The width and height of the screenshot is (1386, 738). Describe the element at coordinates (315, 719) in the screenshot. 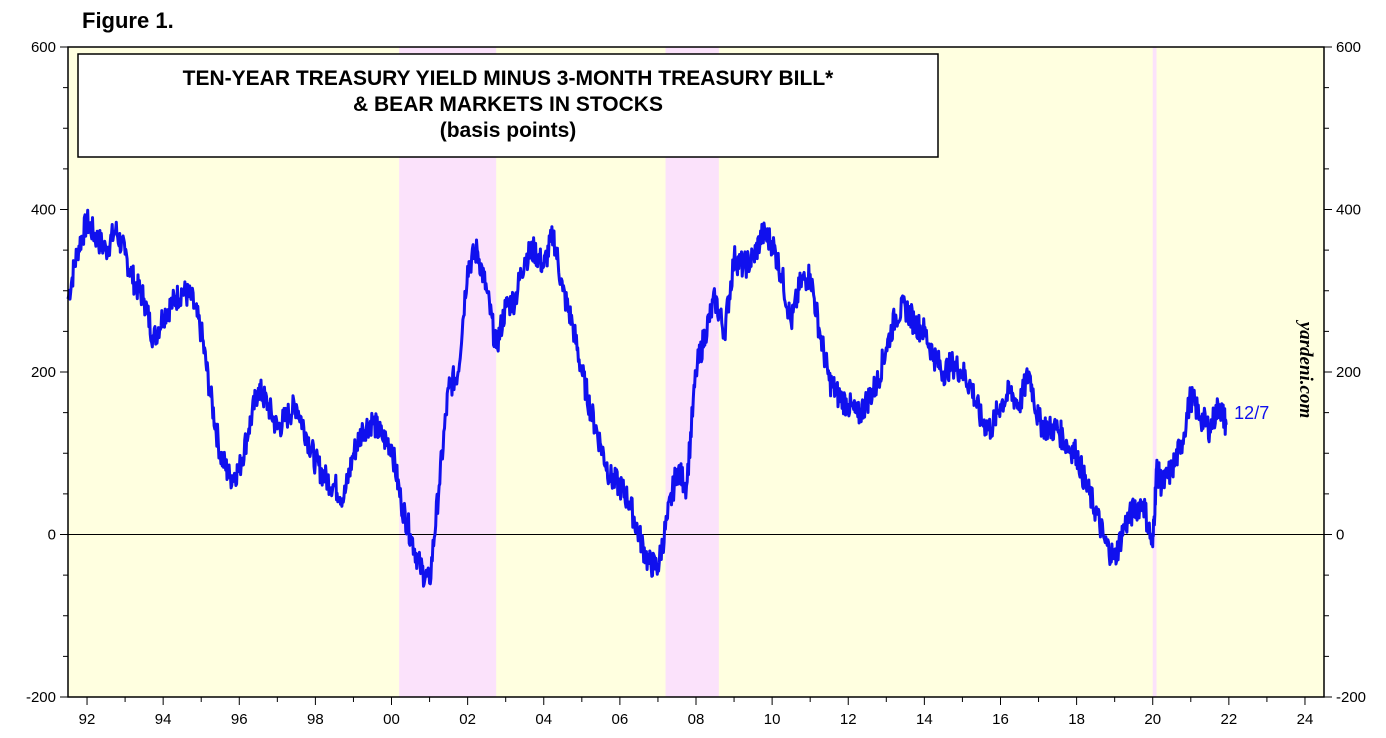

I see `x-tick-label: 98` at that location.